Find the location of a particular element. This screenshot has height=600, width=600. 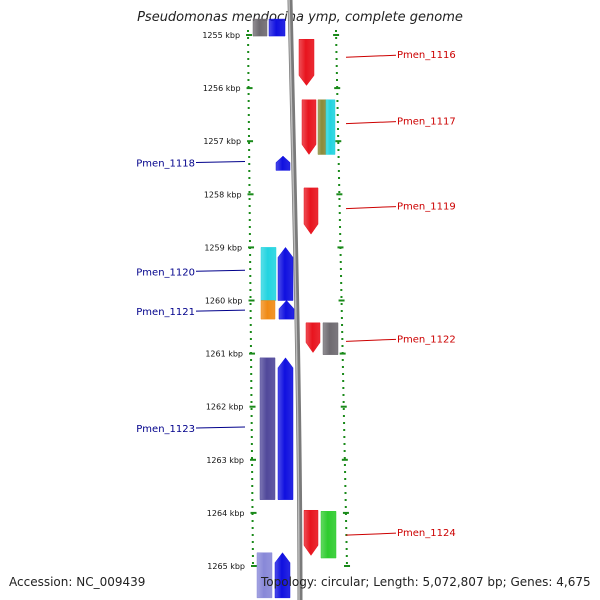

backbone-curve is located at coordinates (295, 300).